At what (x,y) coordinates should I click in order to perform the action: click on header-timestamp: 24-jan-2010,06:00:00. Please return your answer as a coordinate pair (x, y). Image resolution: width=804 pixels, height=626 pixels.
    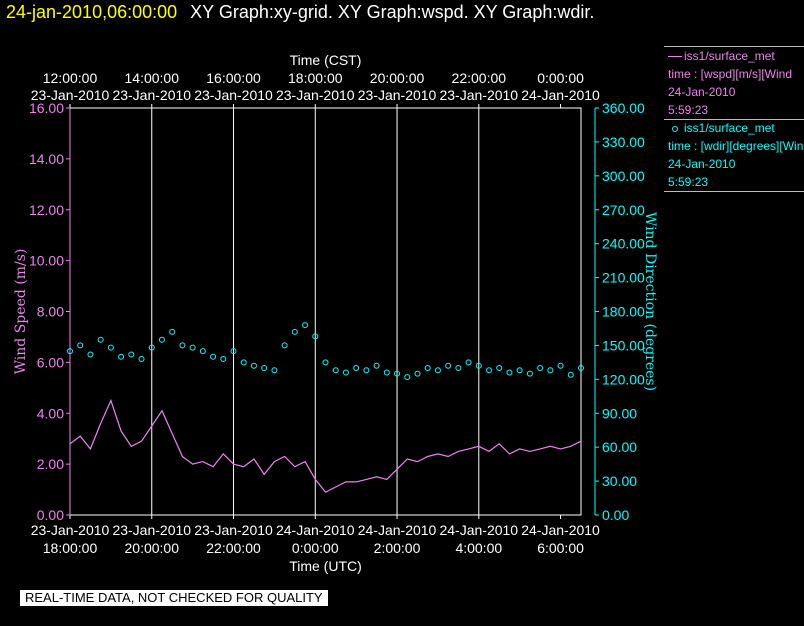
    Looking at the image, I should click on (92, 12).